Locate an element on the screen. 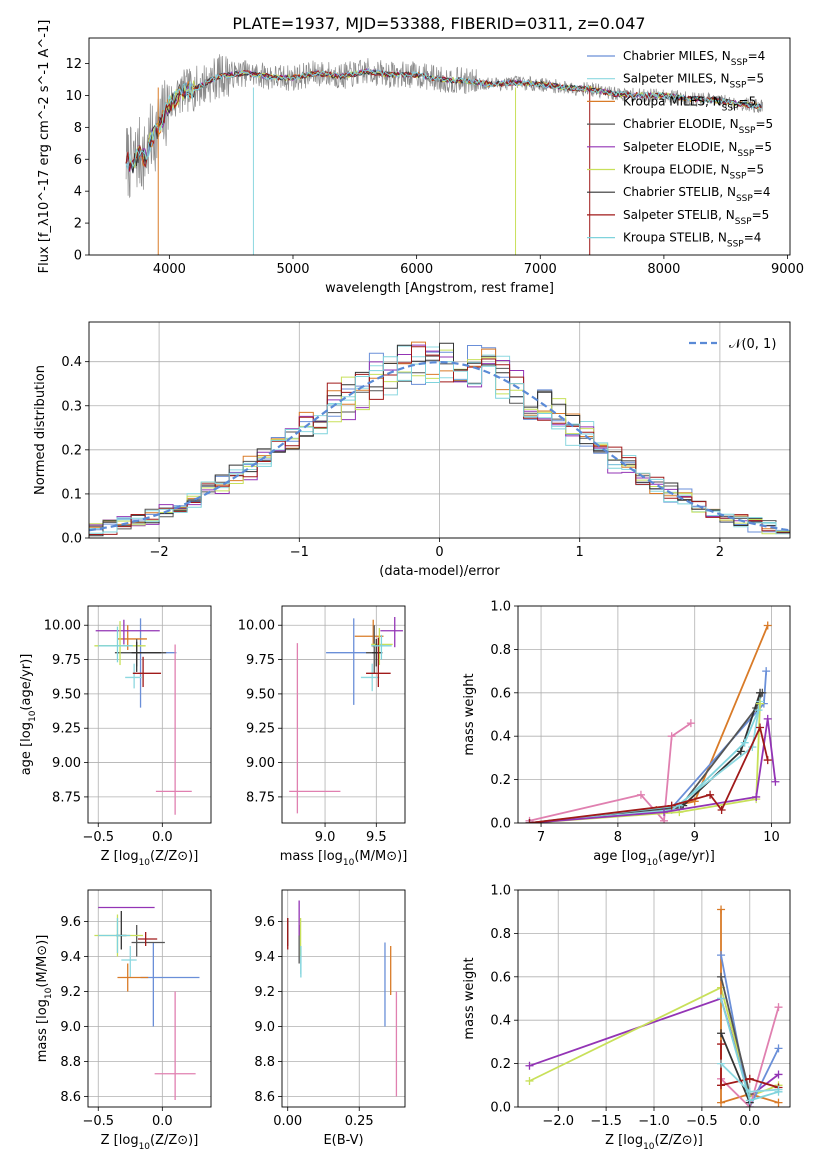 This screenshot has width=819, height=1170. legend-label-6: Chabrier STELIB, NSSP=4 is located at coordinates (697, 194).